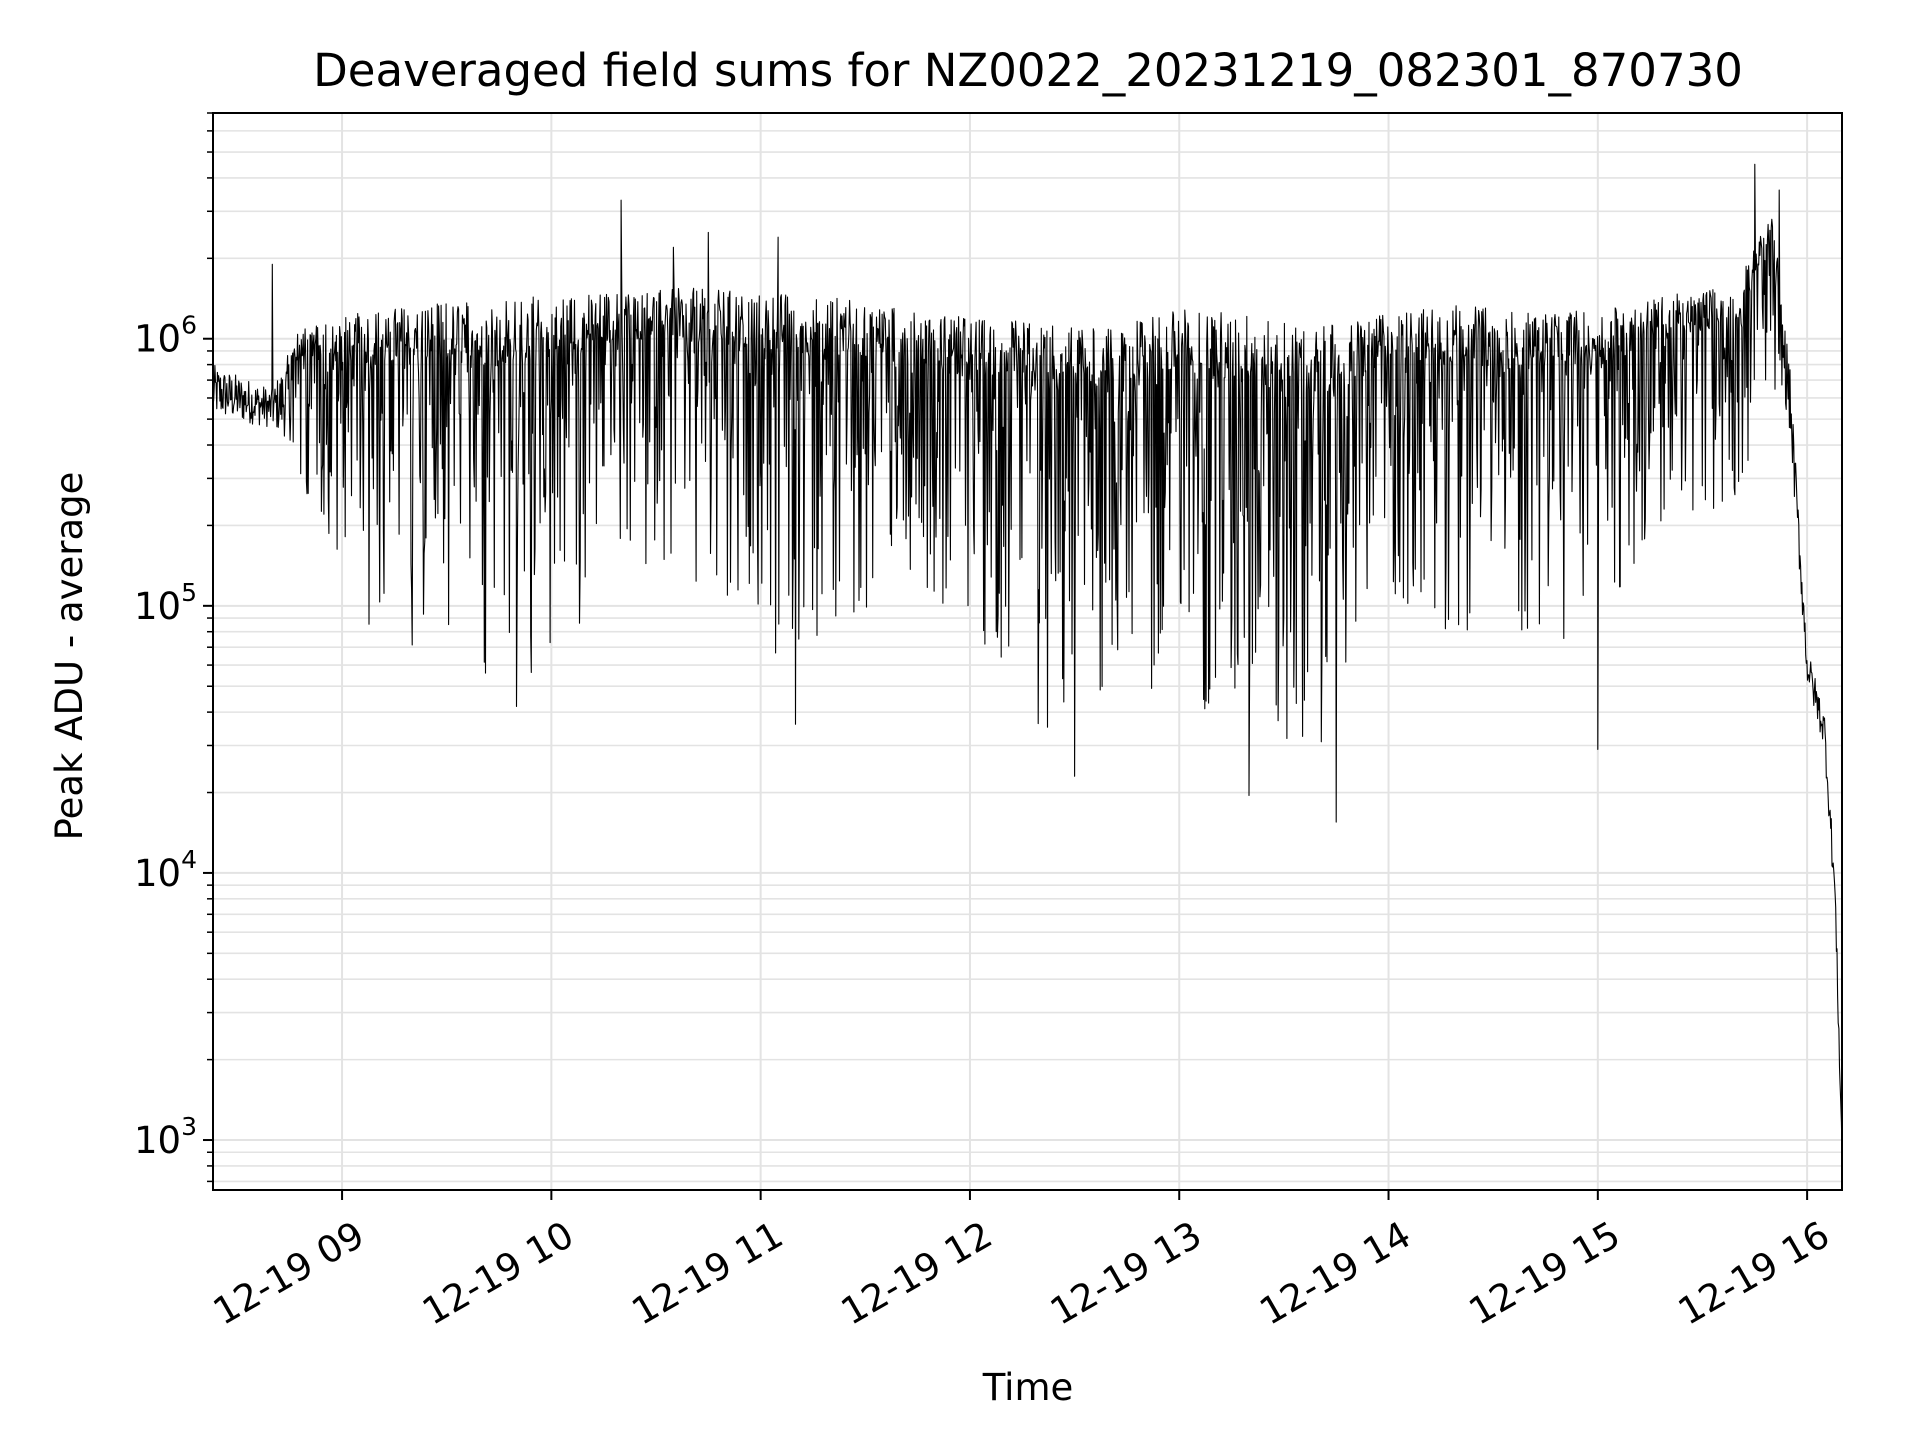  I want to click on y-tick-label: 10⁵, so click(165, 603).